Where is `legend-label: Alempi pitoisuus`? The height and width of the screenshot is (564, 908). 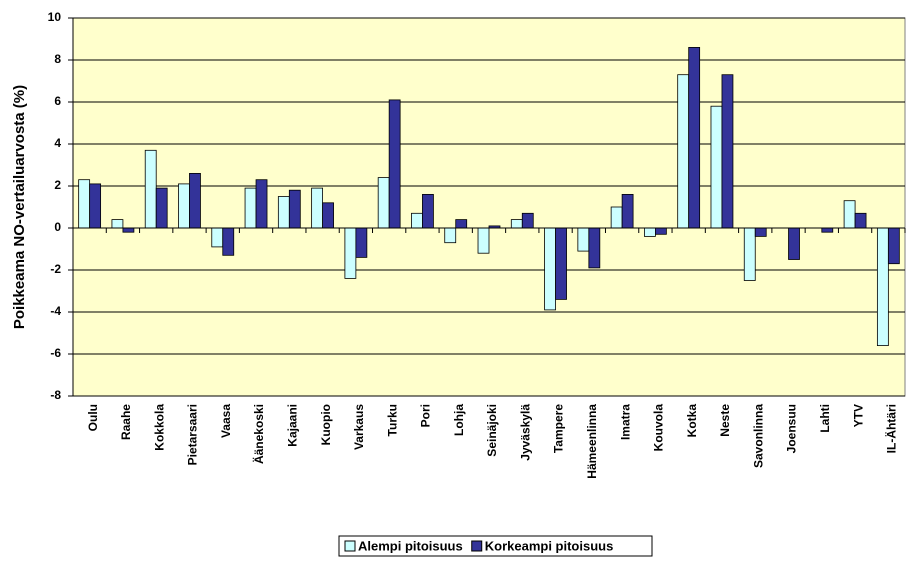 legend-label: Alempi pitoisuus is located at coordinates (410, 545).